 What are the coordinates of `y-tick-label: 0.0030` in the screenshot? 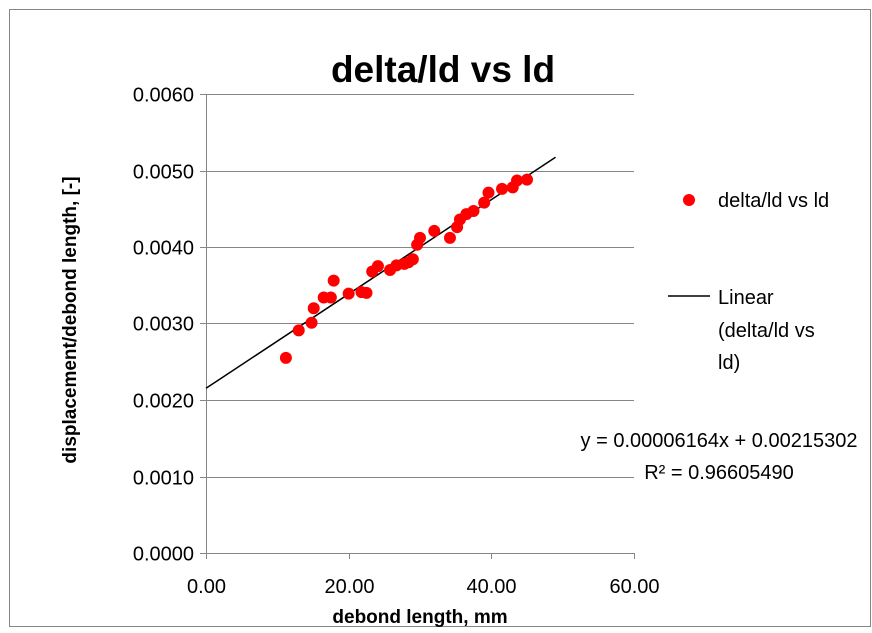 It's located at (163, 325).